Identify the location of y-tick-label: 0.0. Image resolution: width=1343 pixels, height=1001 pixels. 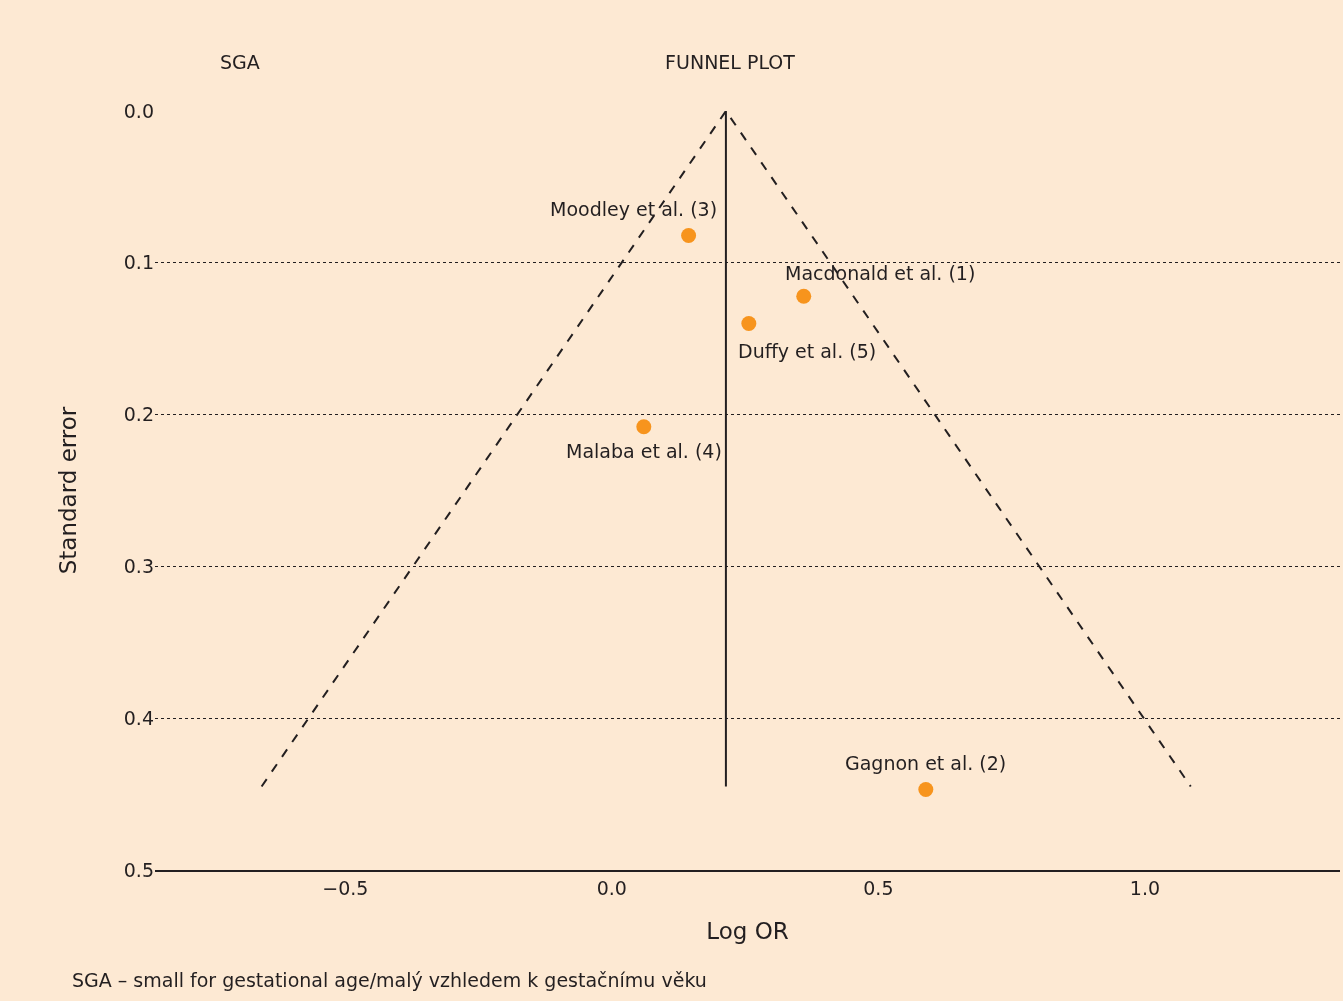
(138, 110).